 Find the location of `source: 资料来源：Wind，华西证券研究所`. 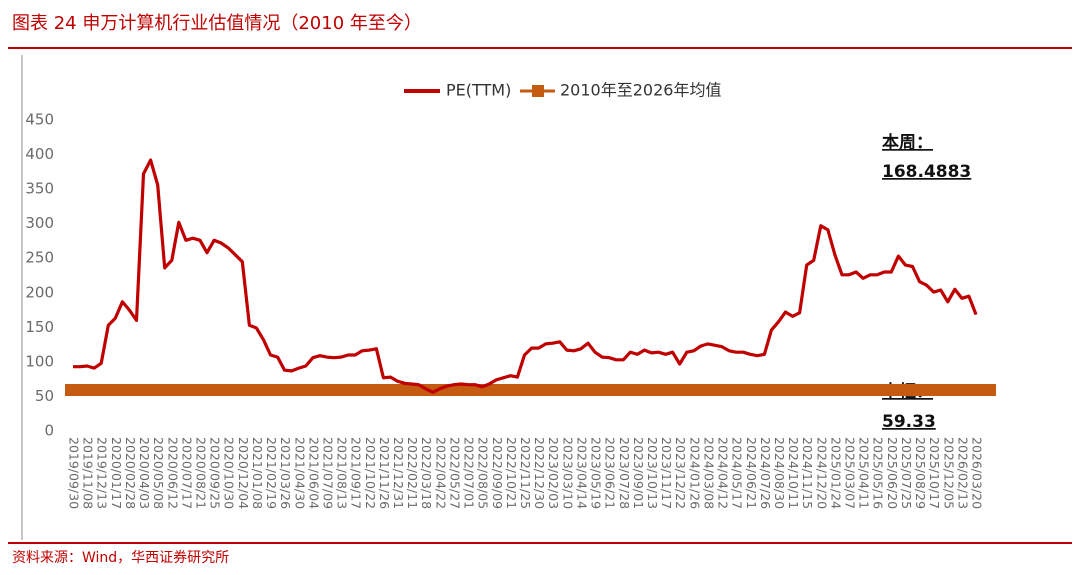

source: 资料来源：Wind，华西证券研究所 is located at coordinates (120, 558).